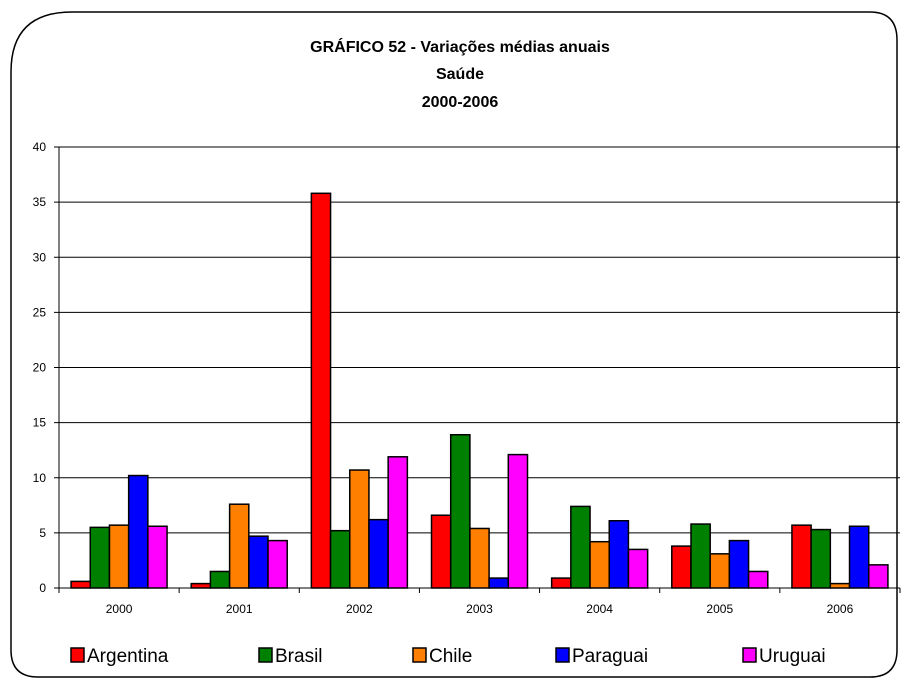 The image size is (909, 689). Describe the element at coordinates (739, 564) in the screenshot. I see `bar-paraguai-2005` at that location.